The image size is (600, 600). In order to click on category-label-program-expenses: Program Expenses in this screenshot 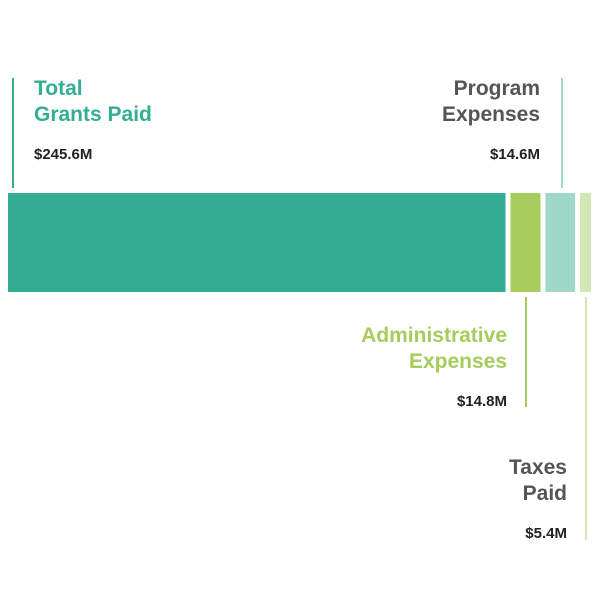, I will do `click(491, 101)`.